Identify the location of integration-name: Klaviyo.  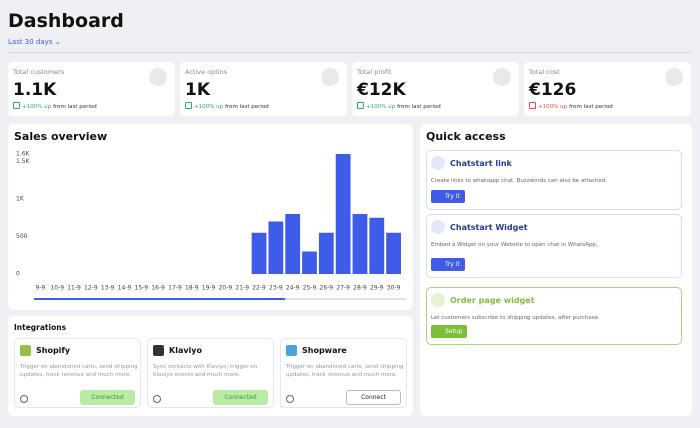
(186, 350).